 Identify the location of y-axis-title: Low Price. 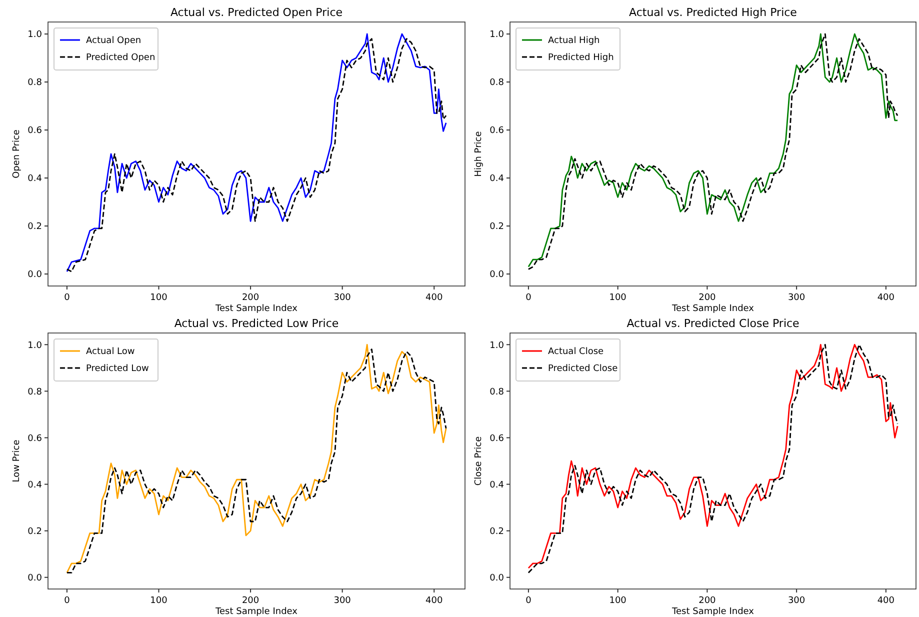
(17, 460).